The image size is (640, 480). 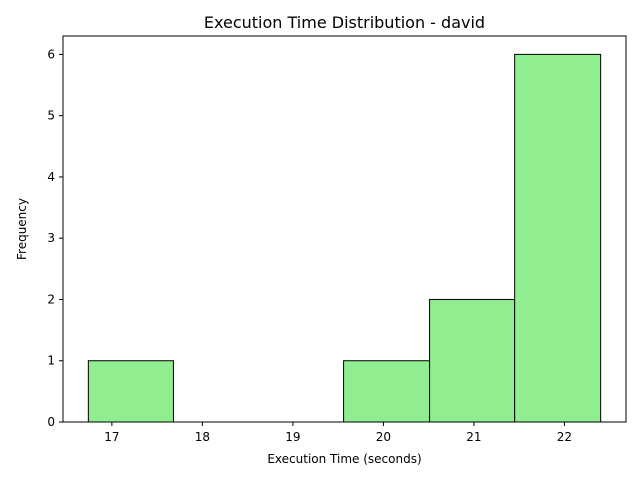 What do you see at coordinates (344, 459) in the screenshot?
I see `x-axis-label: Execution Time (seconds)` at bounding box center [344, 459].